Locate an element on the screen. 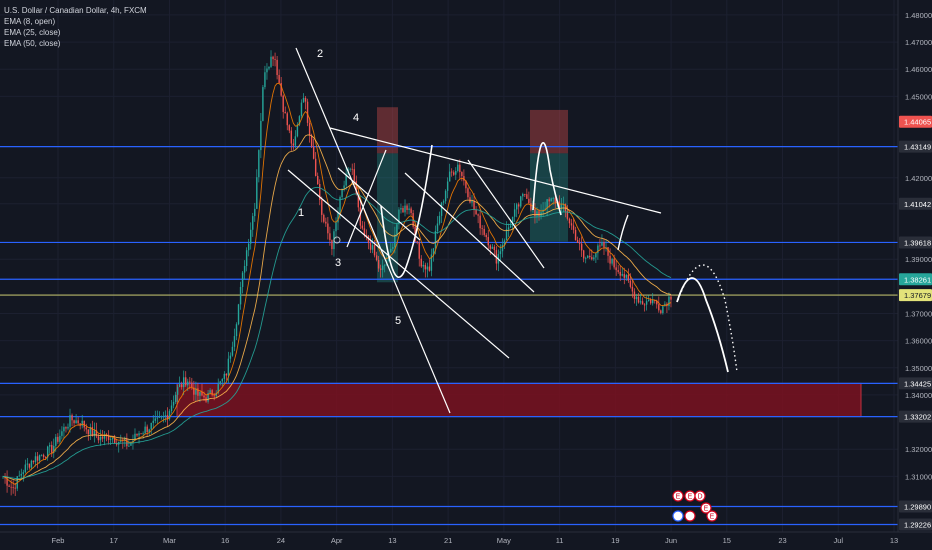 Image resolution: width=932 pixels, height=550 pixels. price-tick-label: 1.42000 is located at coordinates (918, 178).